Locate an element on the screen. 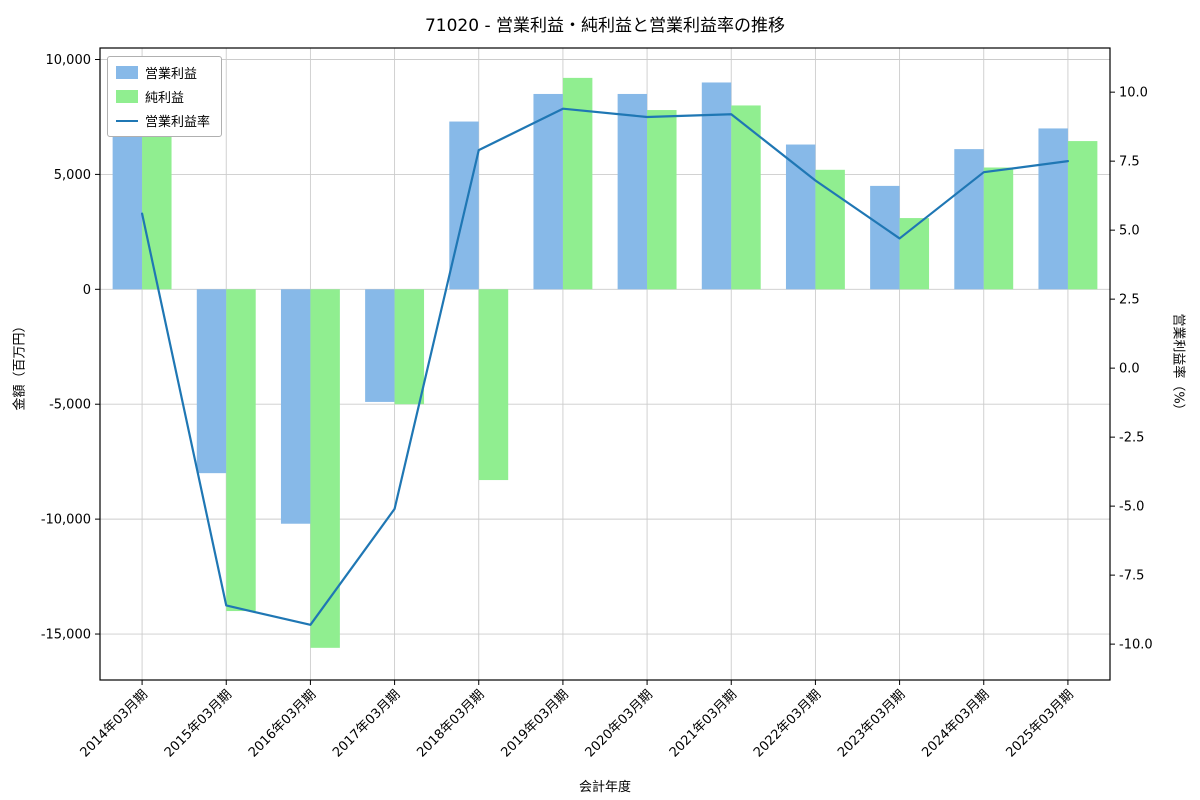 The image size is (1200, 800). right-axis-label: 営業利益率（%） is located at coordinates (1178, 365).